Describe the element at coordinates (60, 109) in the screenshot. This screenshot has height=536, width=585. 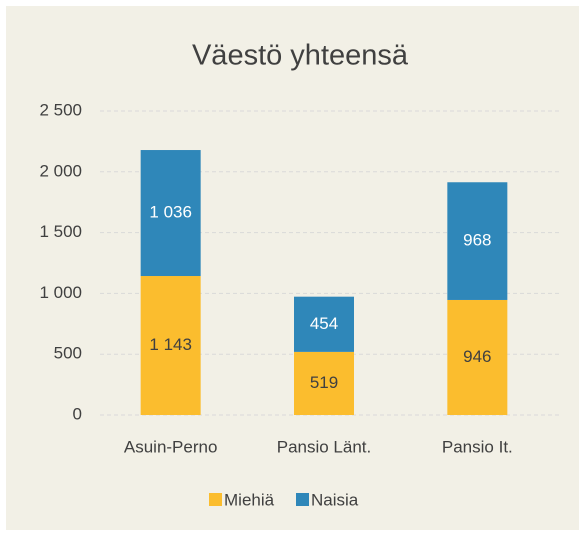
I see `y-tick-label: 2 500` at that location.